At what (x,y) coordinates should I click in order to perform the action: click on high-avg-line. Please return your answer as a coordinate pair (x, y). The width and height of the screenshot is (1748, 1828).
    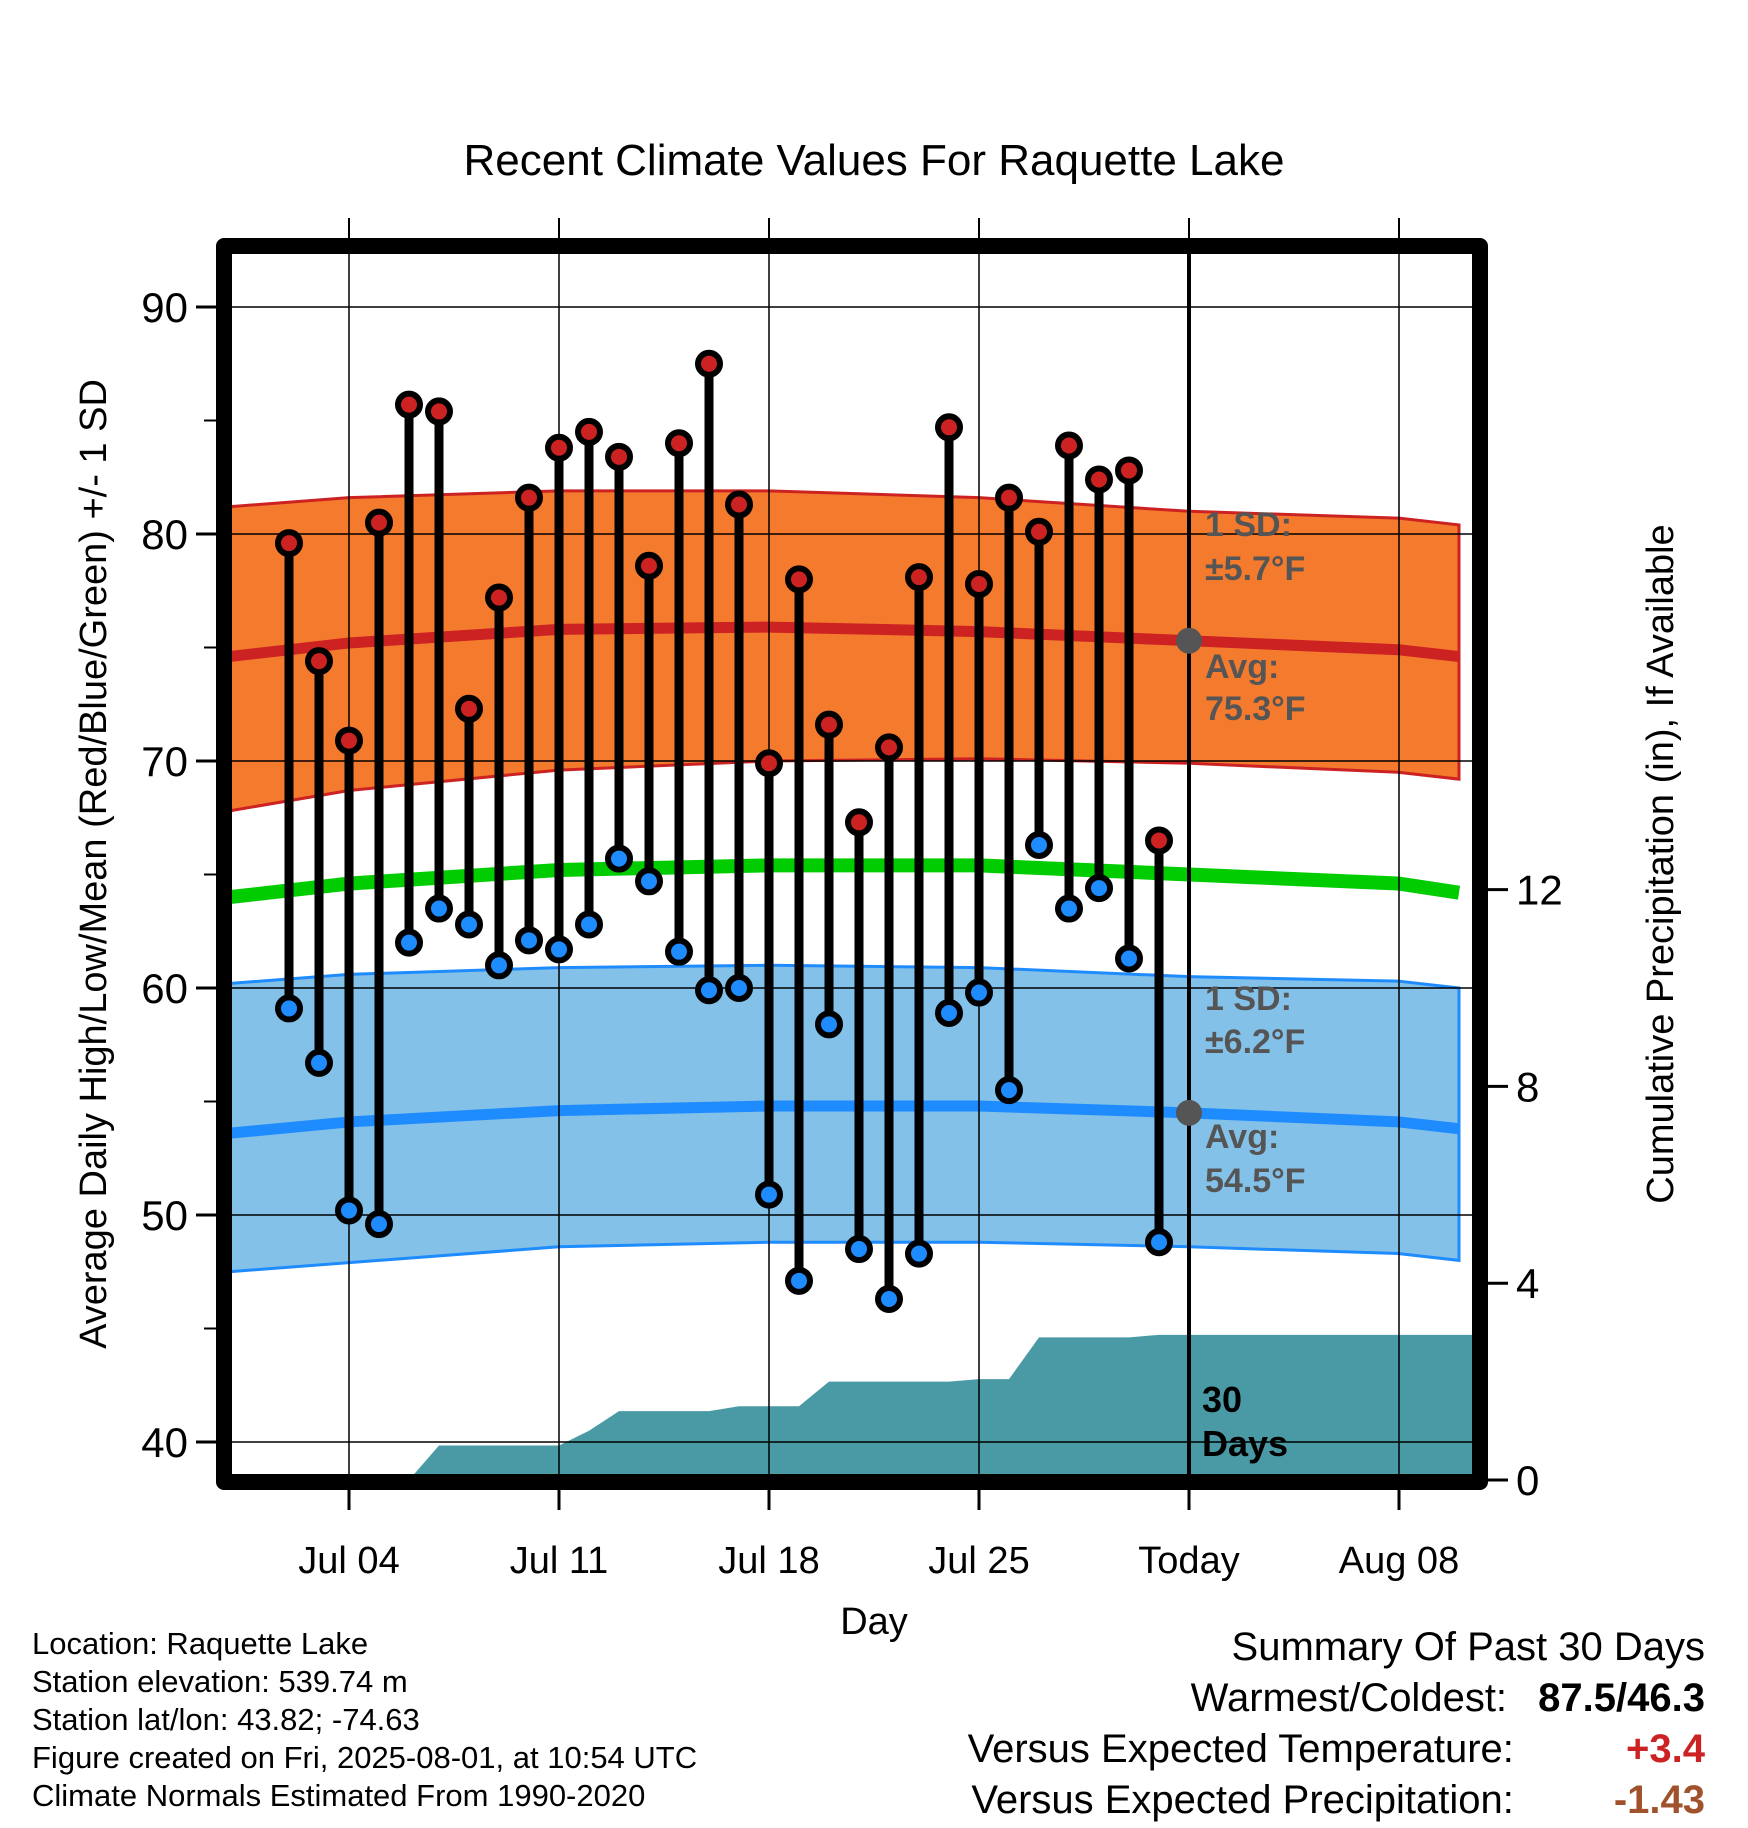
    Looking at the image, I should click on (844, 642).